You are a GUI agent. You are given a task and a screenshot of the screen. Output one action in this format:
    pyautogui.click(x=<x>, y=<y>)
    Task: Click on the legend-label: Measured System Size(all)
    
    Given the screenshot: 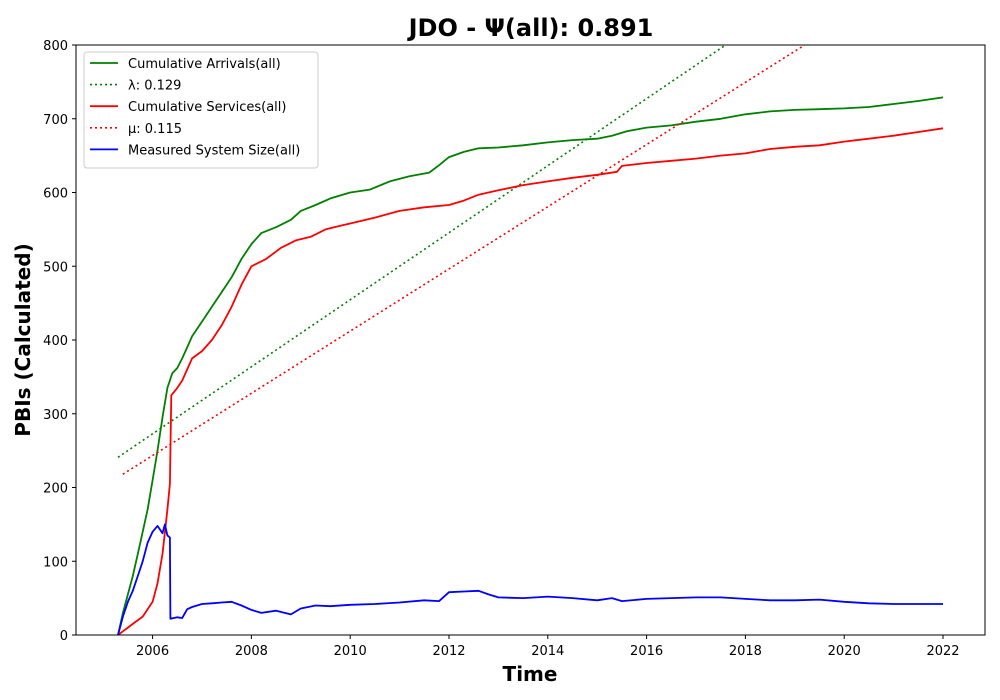 What is the action you would take?
    pyautogui.click(x=214, y=150)
    